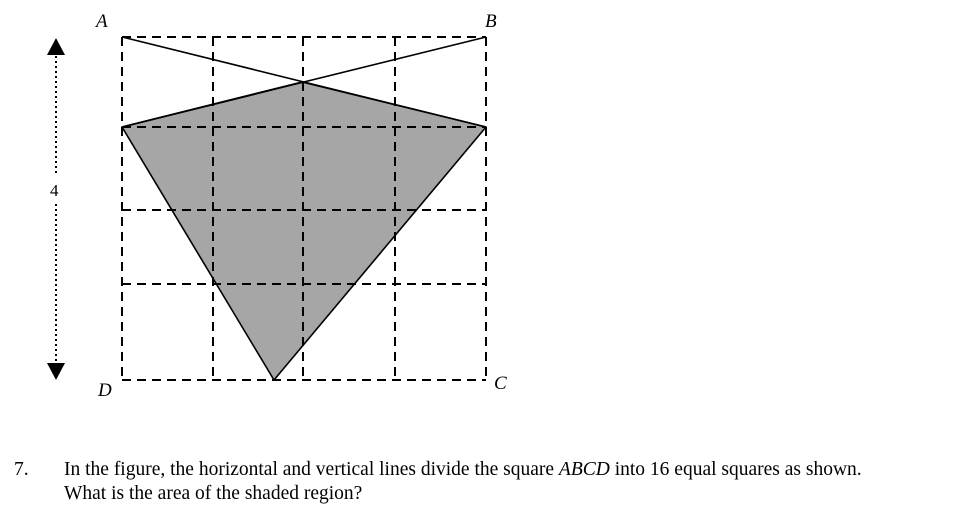 The image size is (973, 518). I want to click on question-line-2: What is the area of the shaded region?, so click(213, 493).